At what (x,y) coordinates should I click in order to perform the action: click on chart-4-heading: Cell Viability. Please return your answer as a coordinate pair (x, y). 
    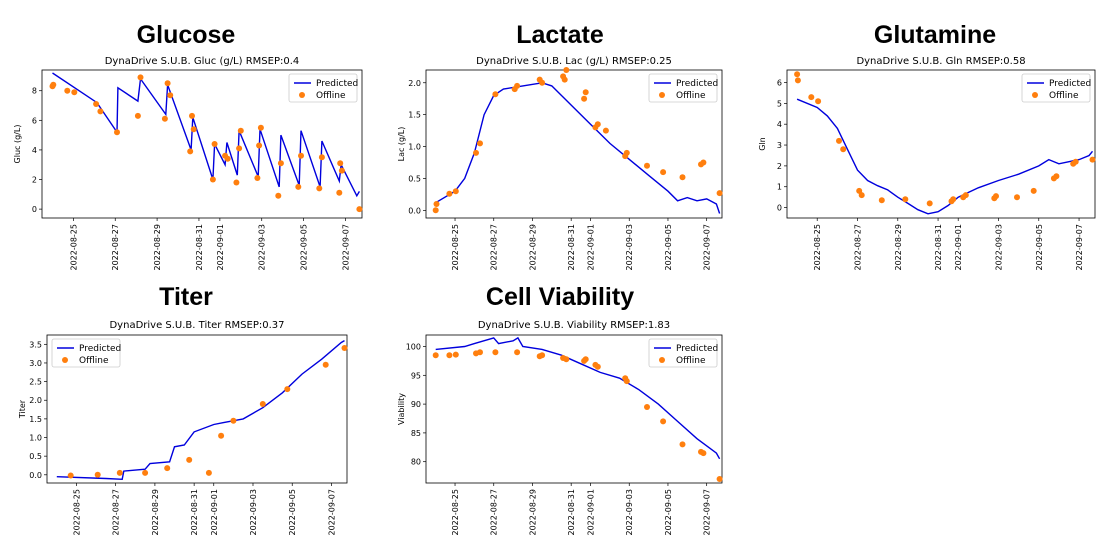
    Looking at the image, I should click on (560, 297).